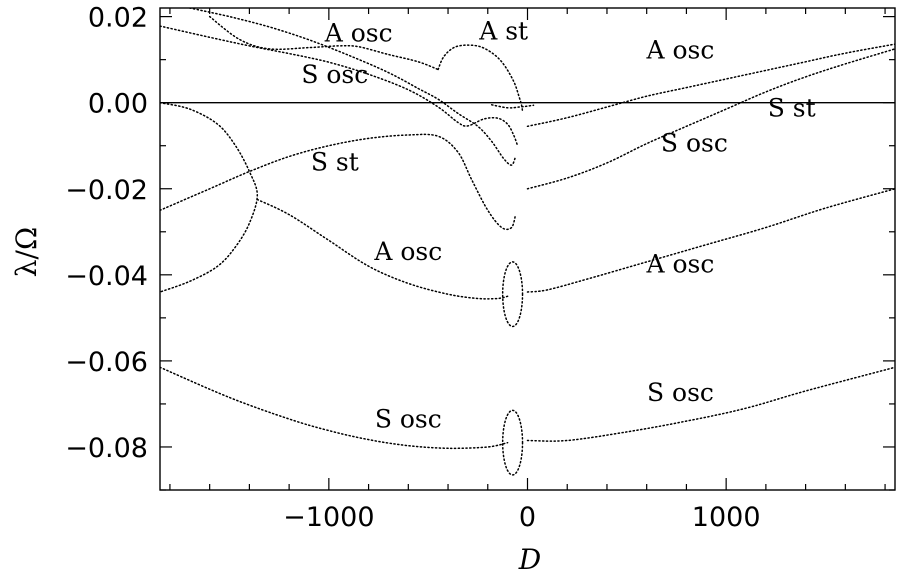 The height and width of the screenshot is (574, 899). Describe the element at coordinates (106, 448) in the screenshot. I see `y-tick-label: −0.08` at that location.